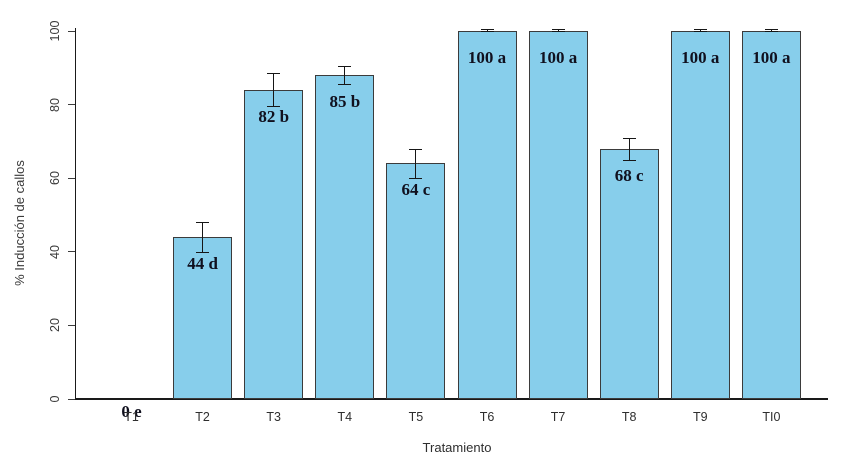 Image resolution: width=846 pixels, height=472 pixels. What do you see at coordinates (273, 417) in the screenshot?
I see `x-tick-label: T3` at bounding box center [273, 417].